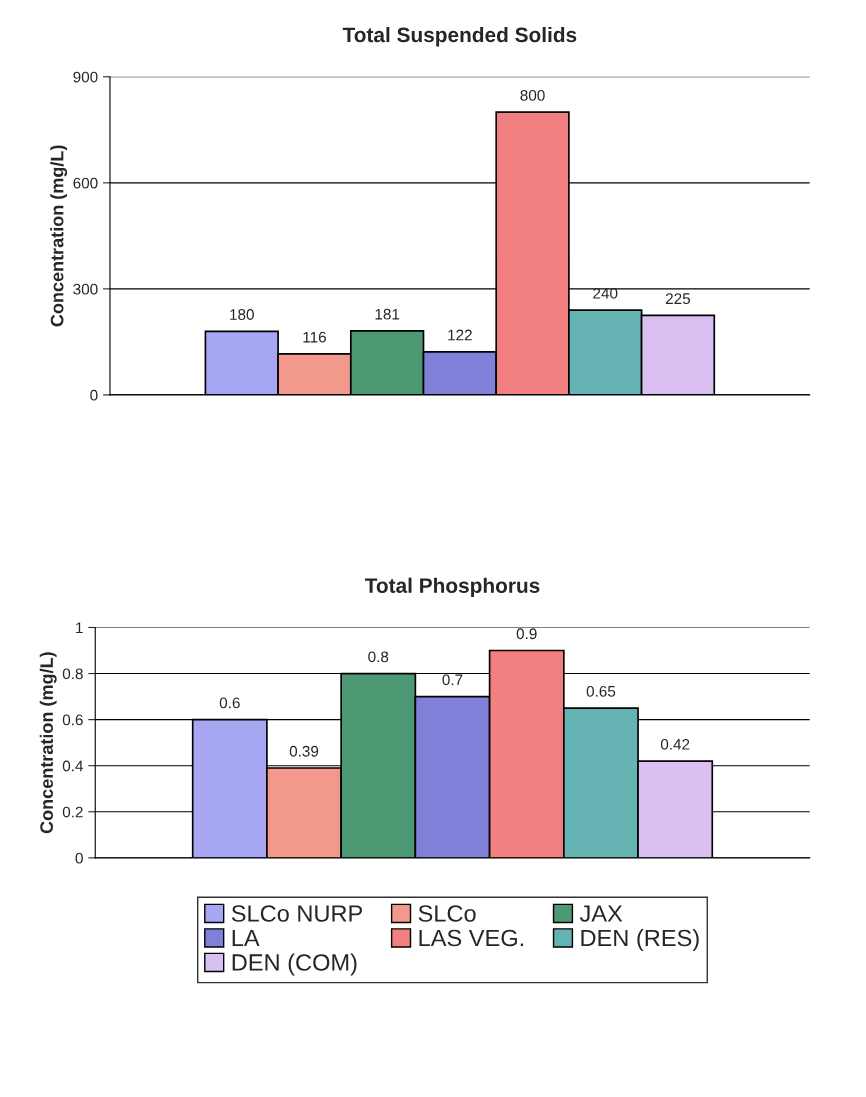 The width and height of the screenshot is (866, 1097). I want to click on data-label: 0.9, so click(526, 634).